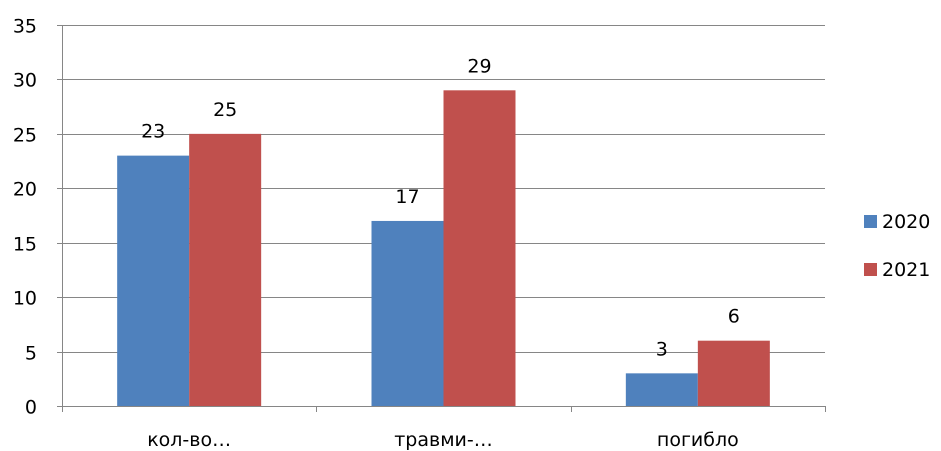 The height and width of the screenshot is (451, 941). What do you see at coordinates (25, 136) in the screenshot?
I see `y-tick-label: 25` at bounding box center [25, 136].